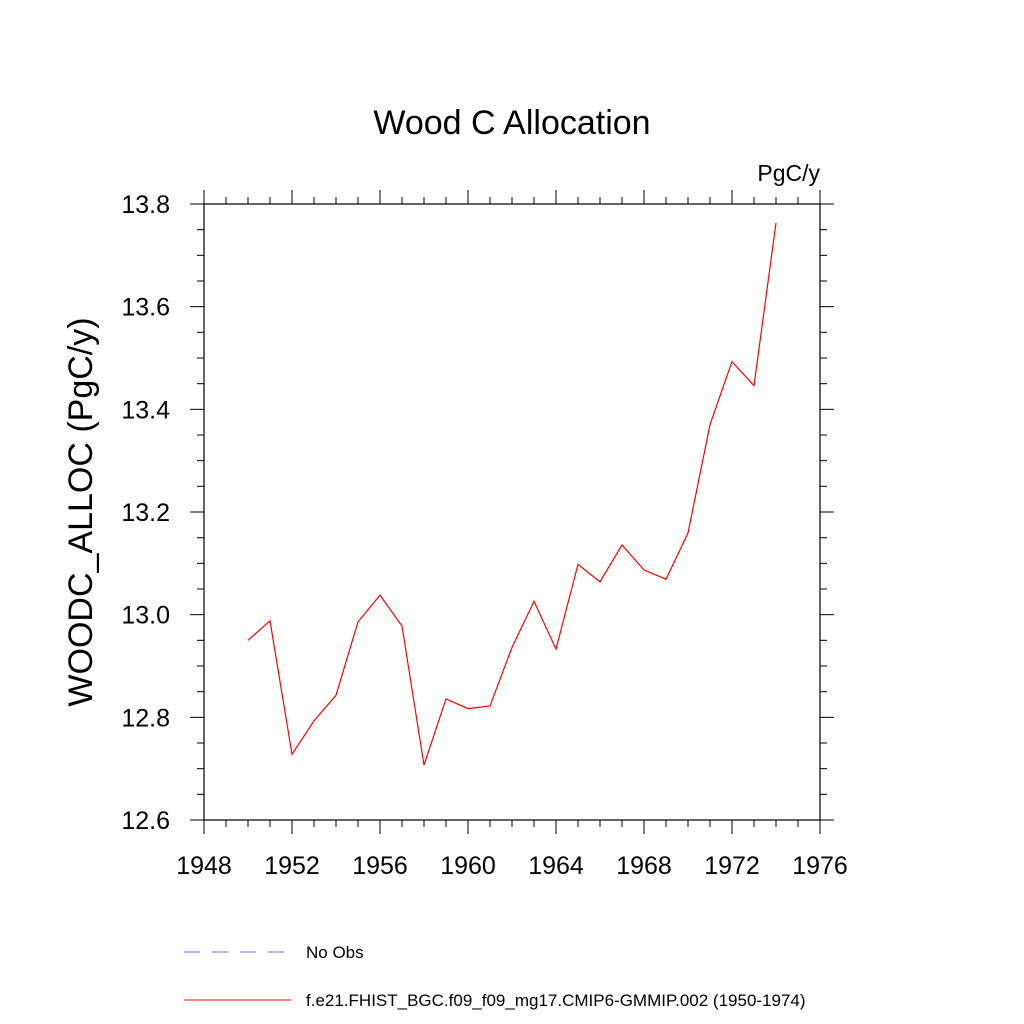 Image resolution: width=1024 pixels, height=1024 pixels. I want to click on units-label: PgC/y, so click(788, 173).